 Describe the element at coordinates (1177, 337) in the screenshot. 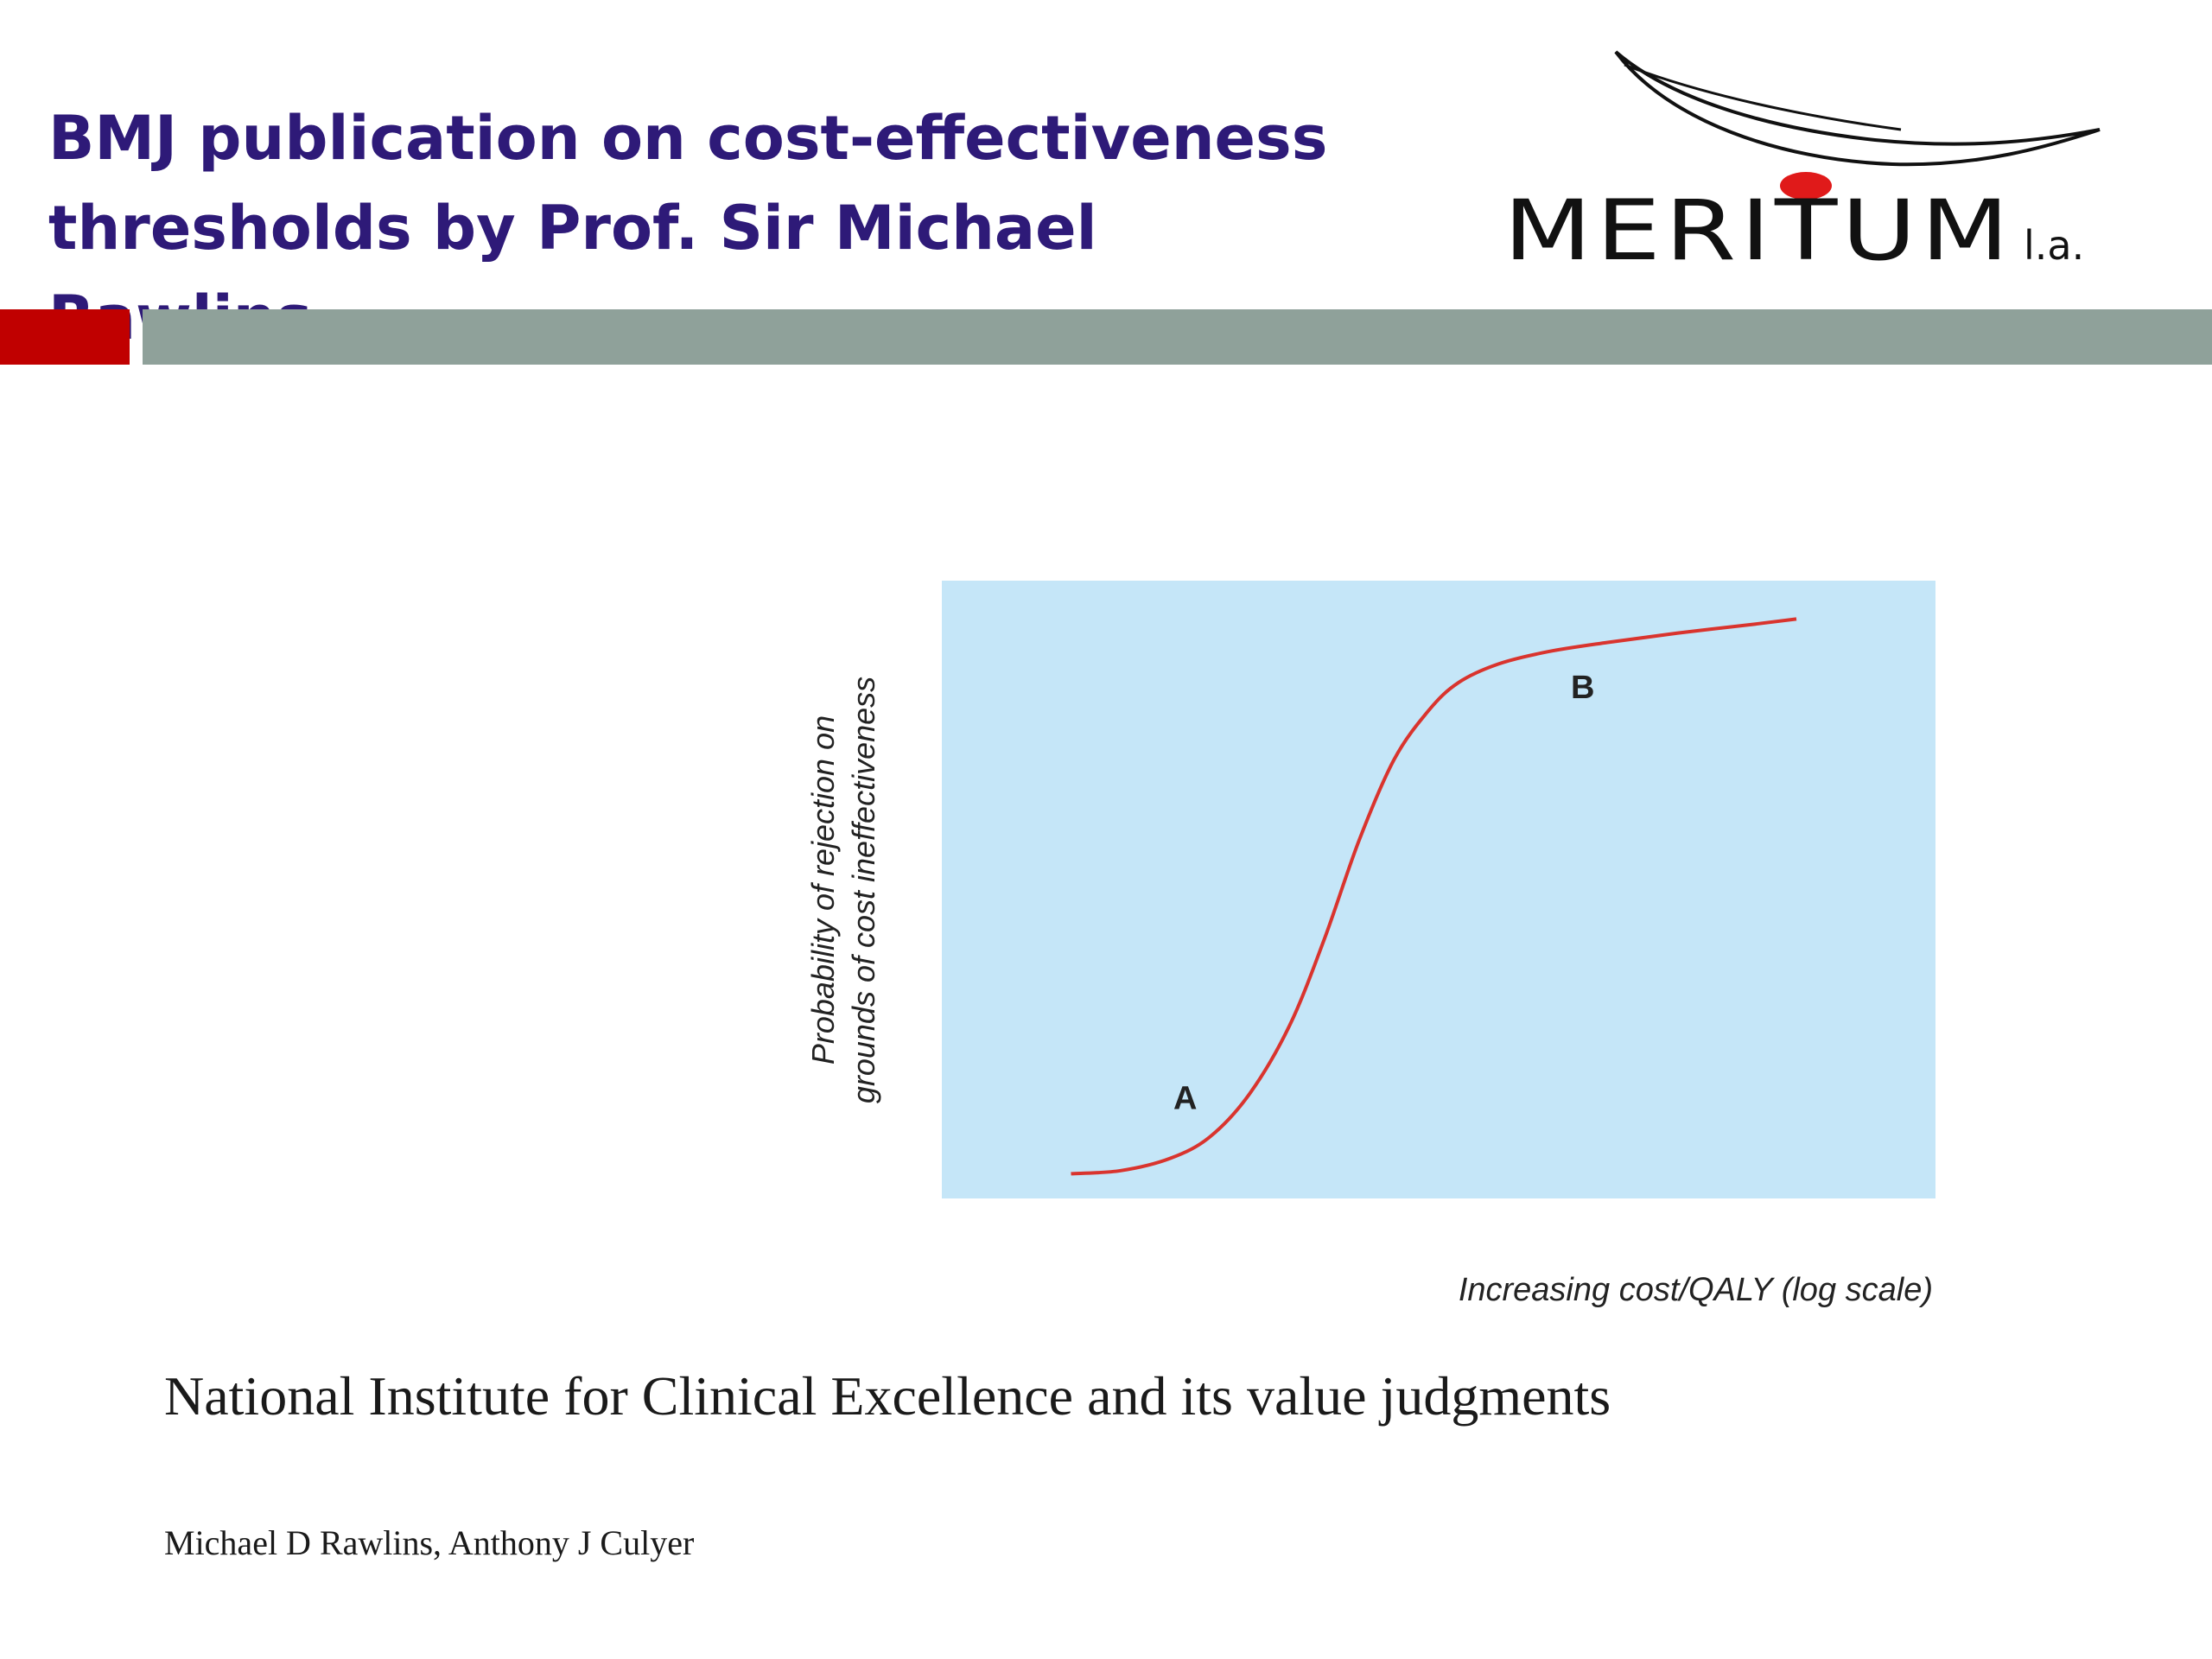

I see `accent-bar-gray` at that location.